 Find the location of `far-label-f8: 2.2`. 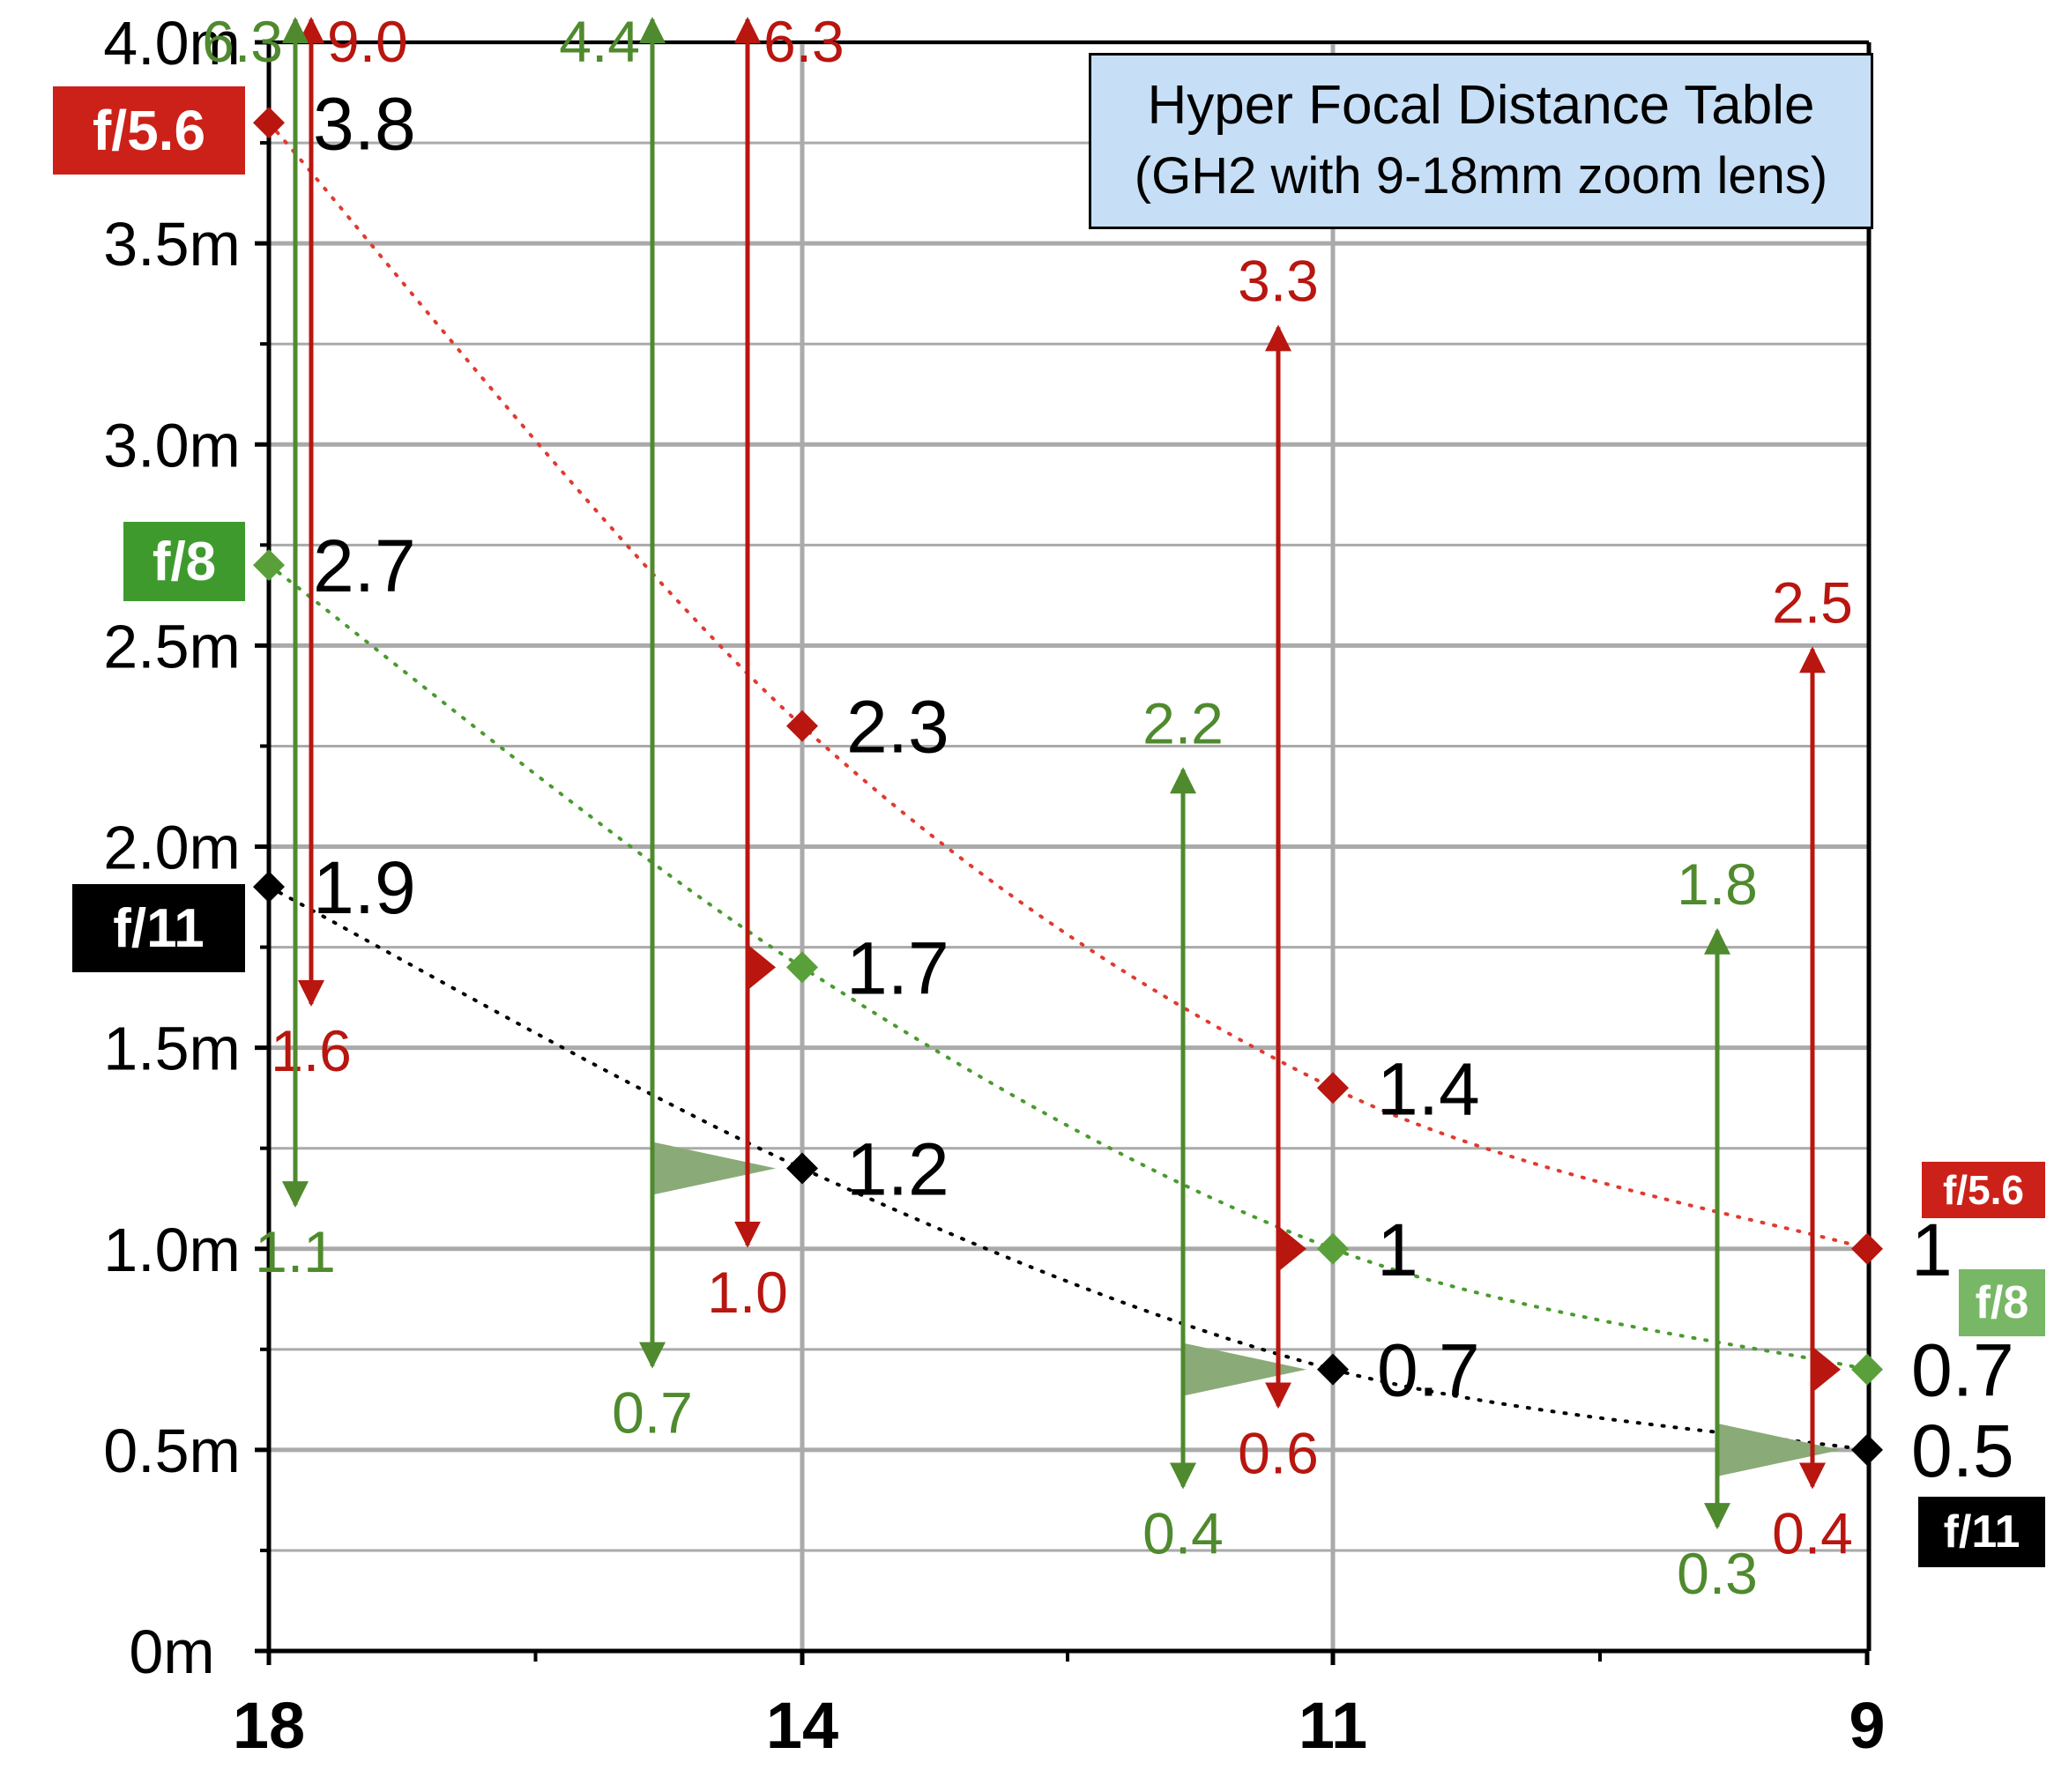

far-label-f8: 2.2 is located at coordinates (1183, 722).